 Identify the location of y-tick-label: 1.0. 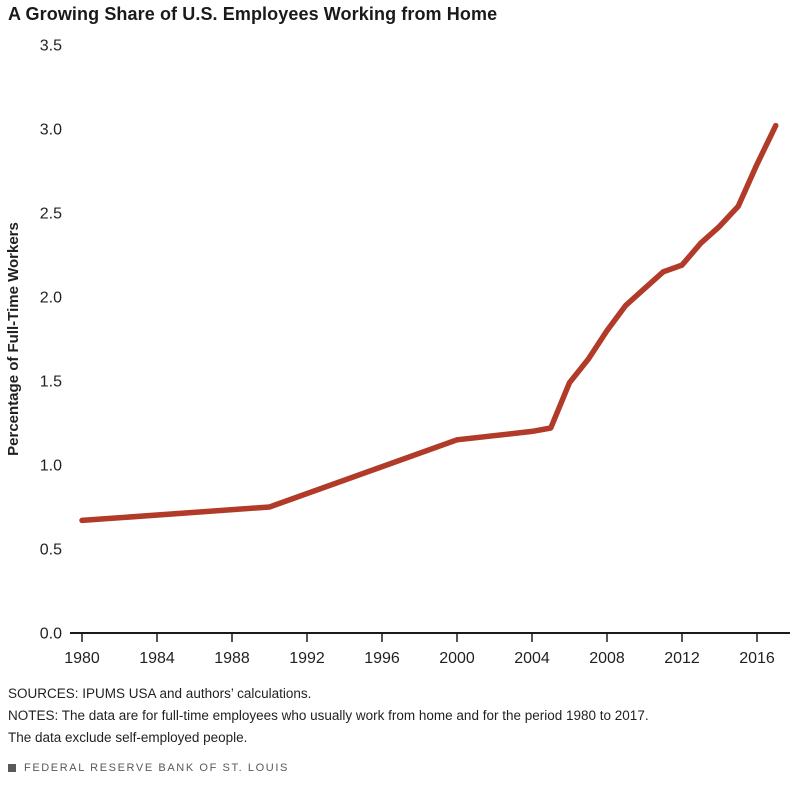
(51, 466).